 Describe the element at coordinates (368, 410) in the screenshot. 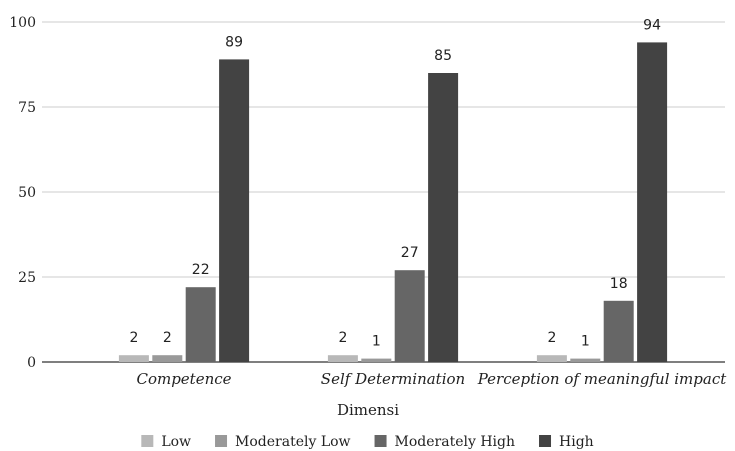

I see `x-axis-title: Dimensi` at that location.